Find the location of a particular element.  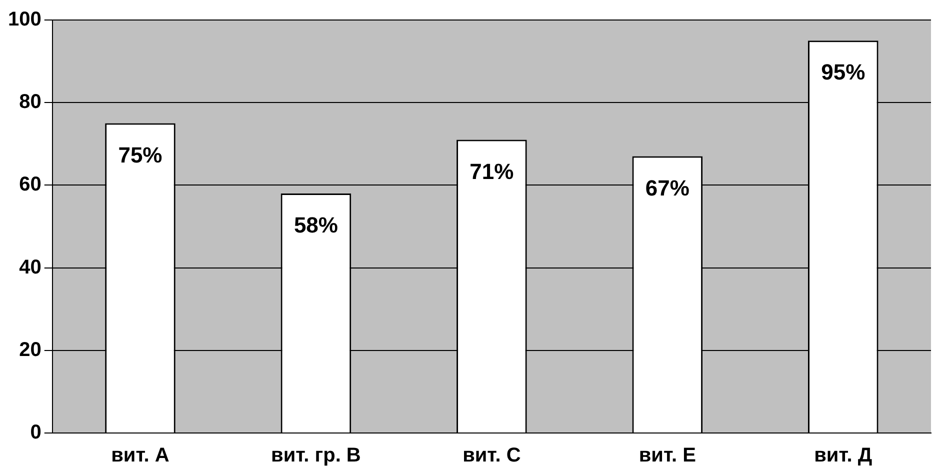

data-label: 75% is located at coordinates (140, 155).